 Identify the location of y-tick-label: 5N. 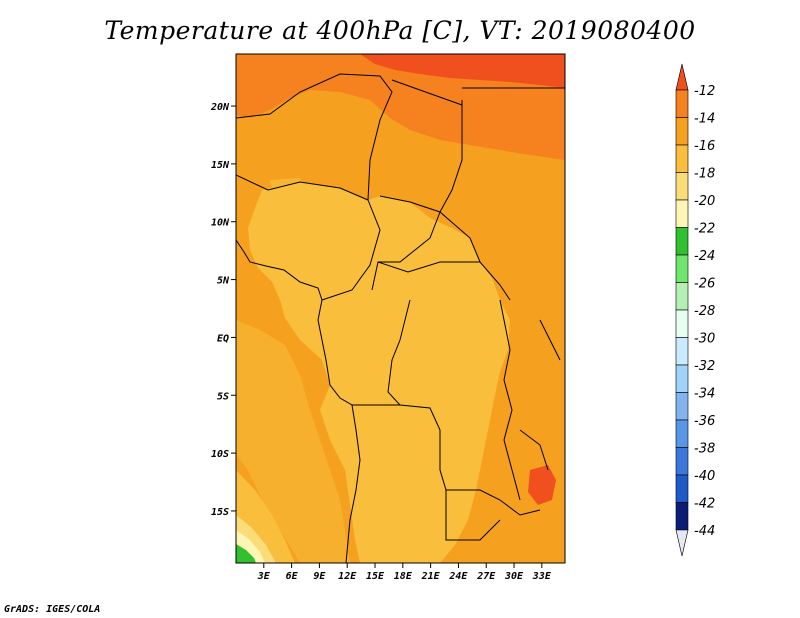
(223, 281).